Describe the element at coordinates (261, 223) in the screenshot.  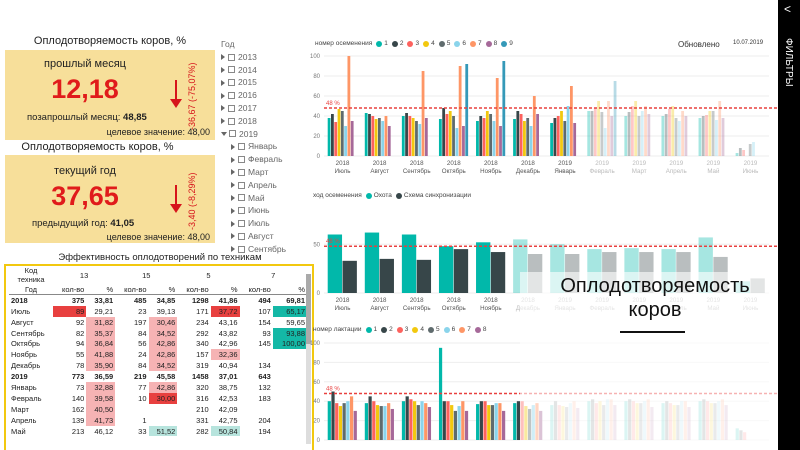
I see `tree-item-Июль: Июль` at that location.